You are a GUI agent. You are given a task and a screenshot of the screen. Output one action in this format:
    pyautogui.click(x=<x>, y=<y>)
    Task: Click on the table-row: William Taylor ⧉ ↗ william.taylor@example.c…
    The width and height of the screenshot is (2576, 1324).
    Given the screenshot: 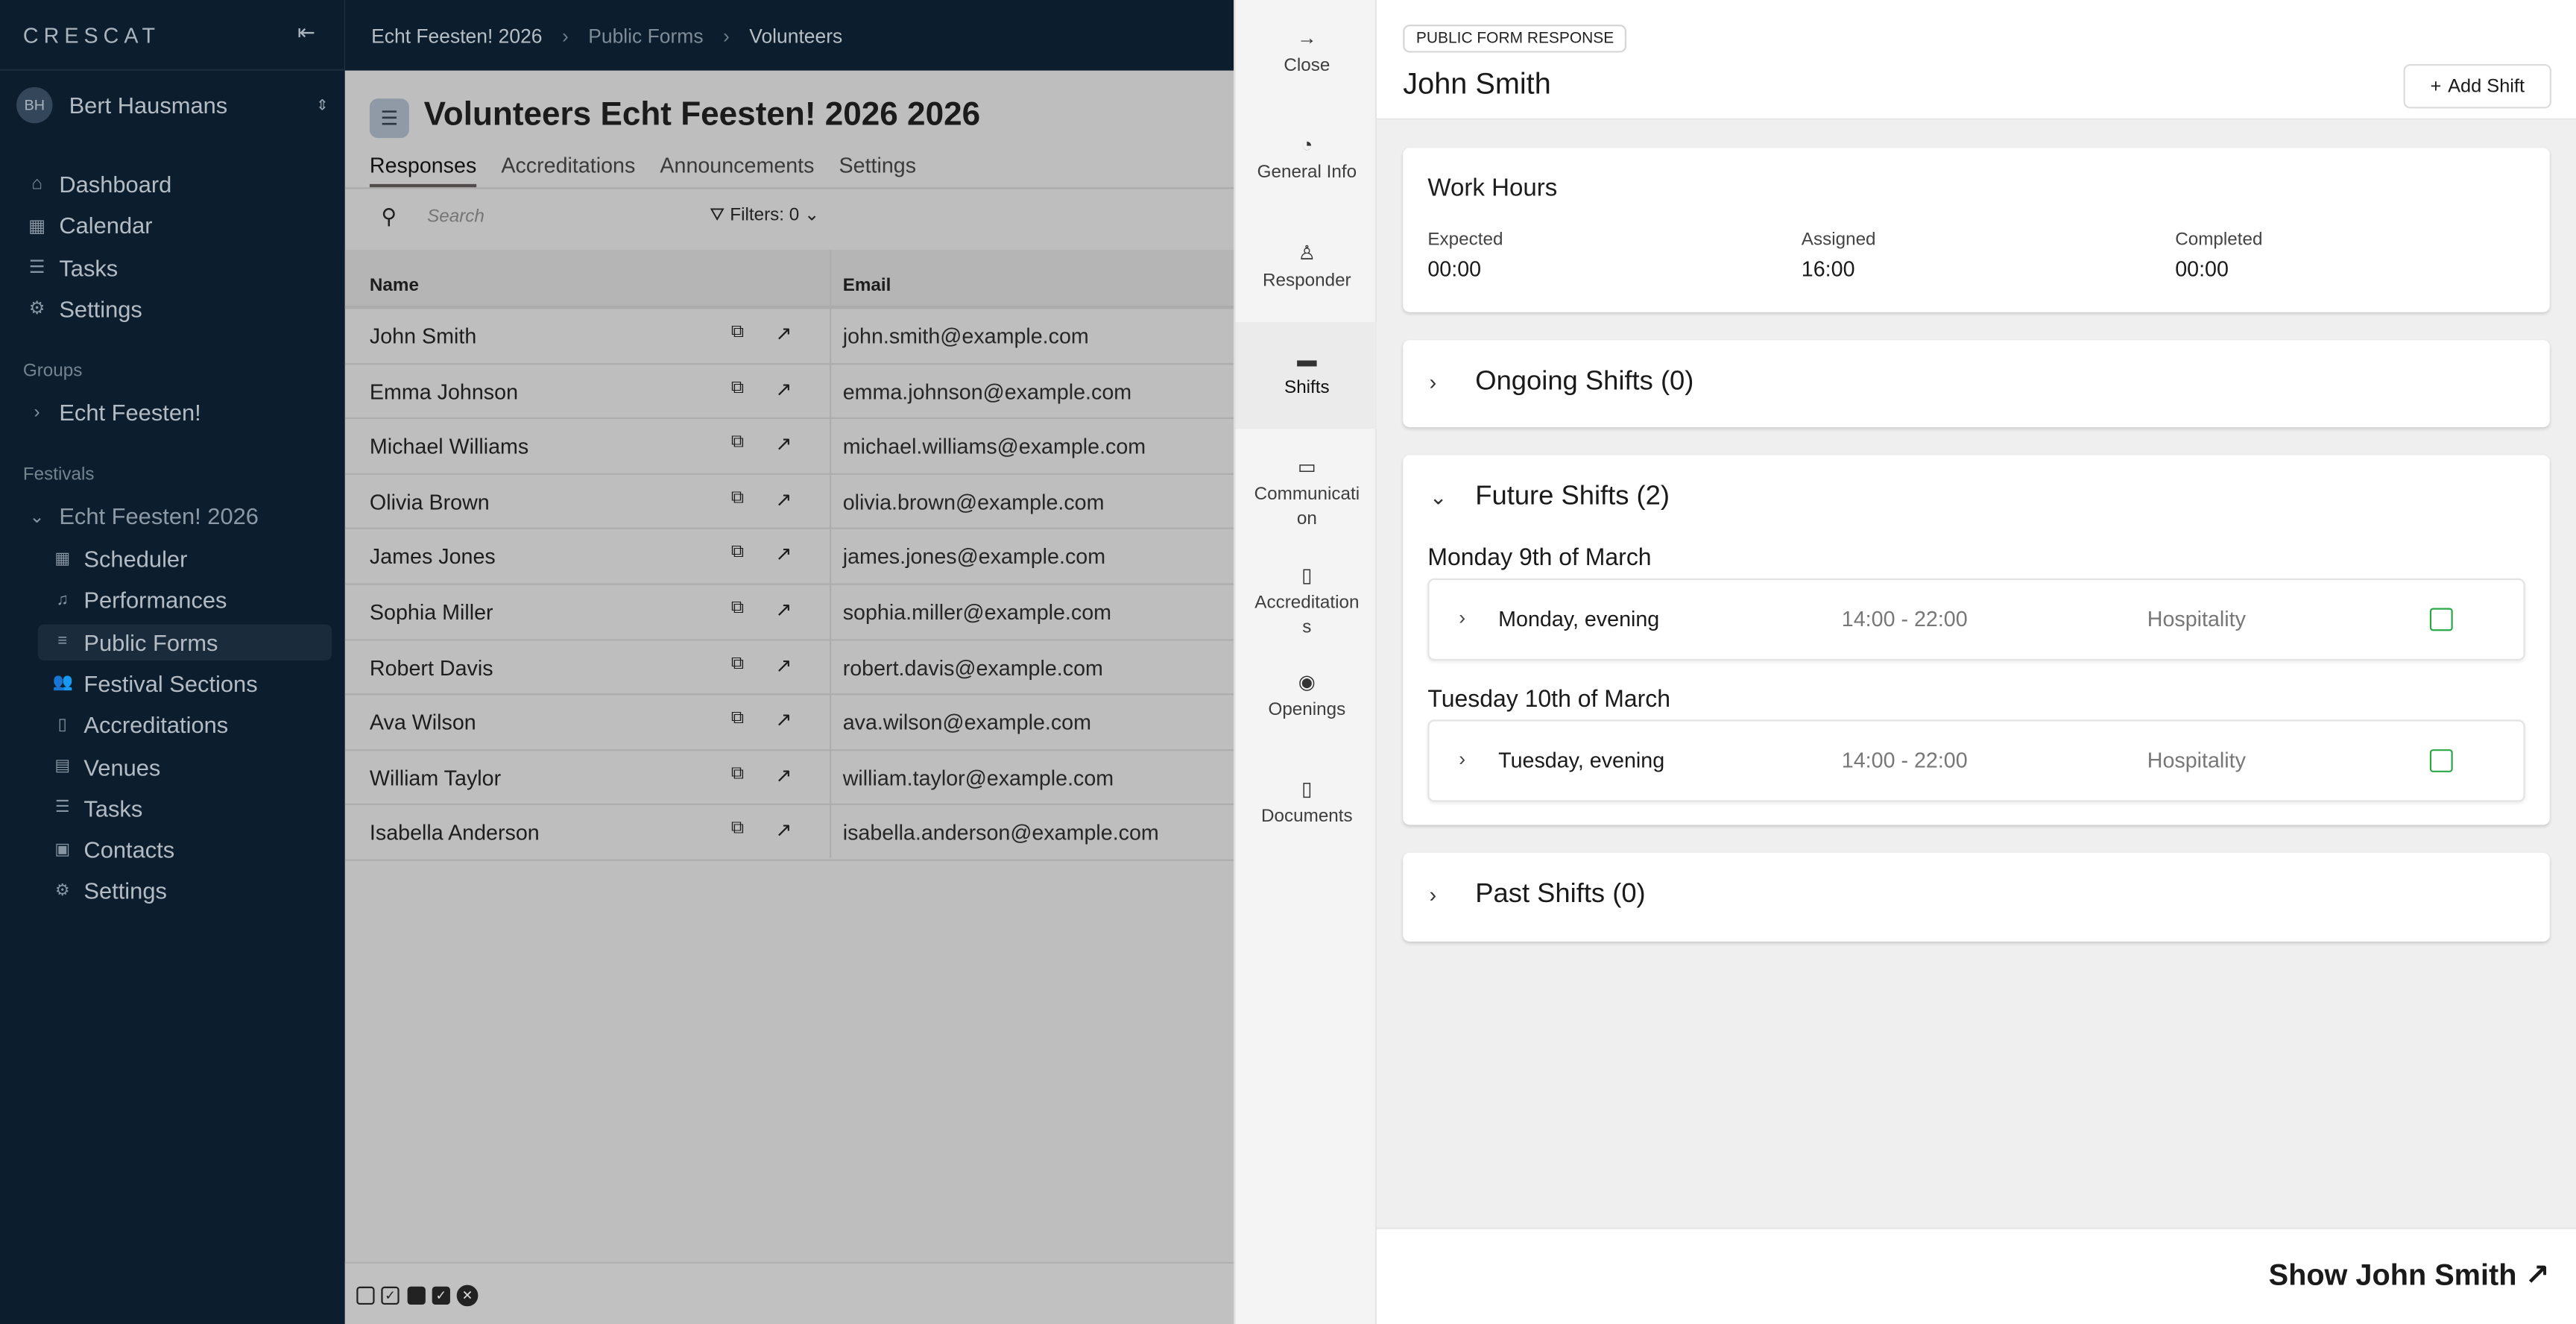 What is the action you would take?
    pyautogui.click(x=789, y=778)
    